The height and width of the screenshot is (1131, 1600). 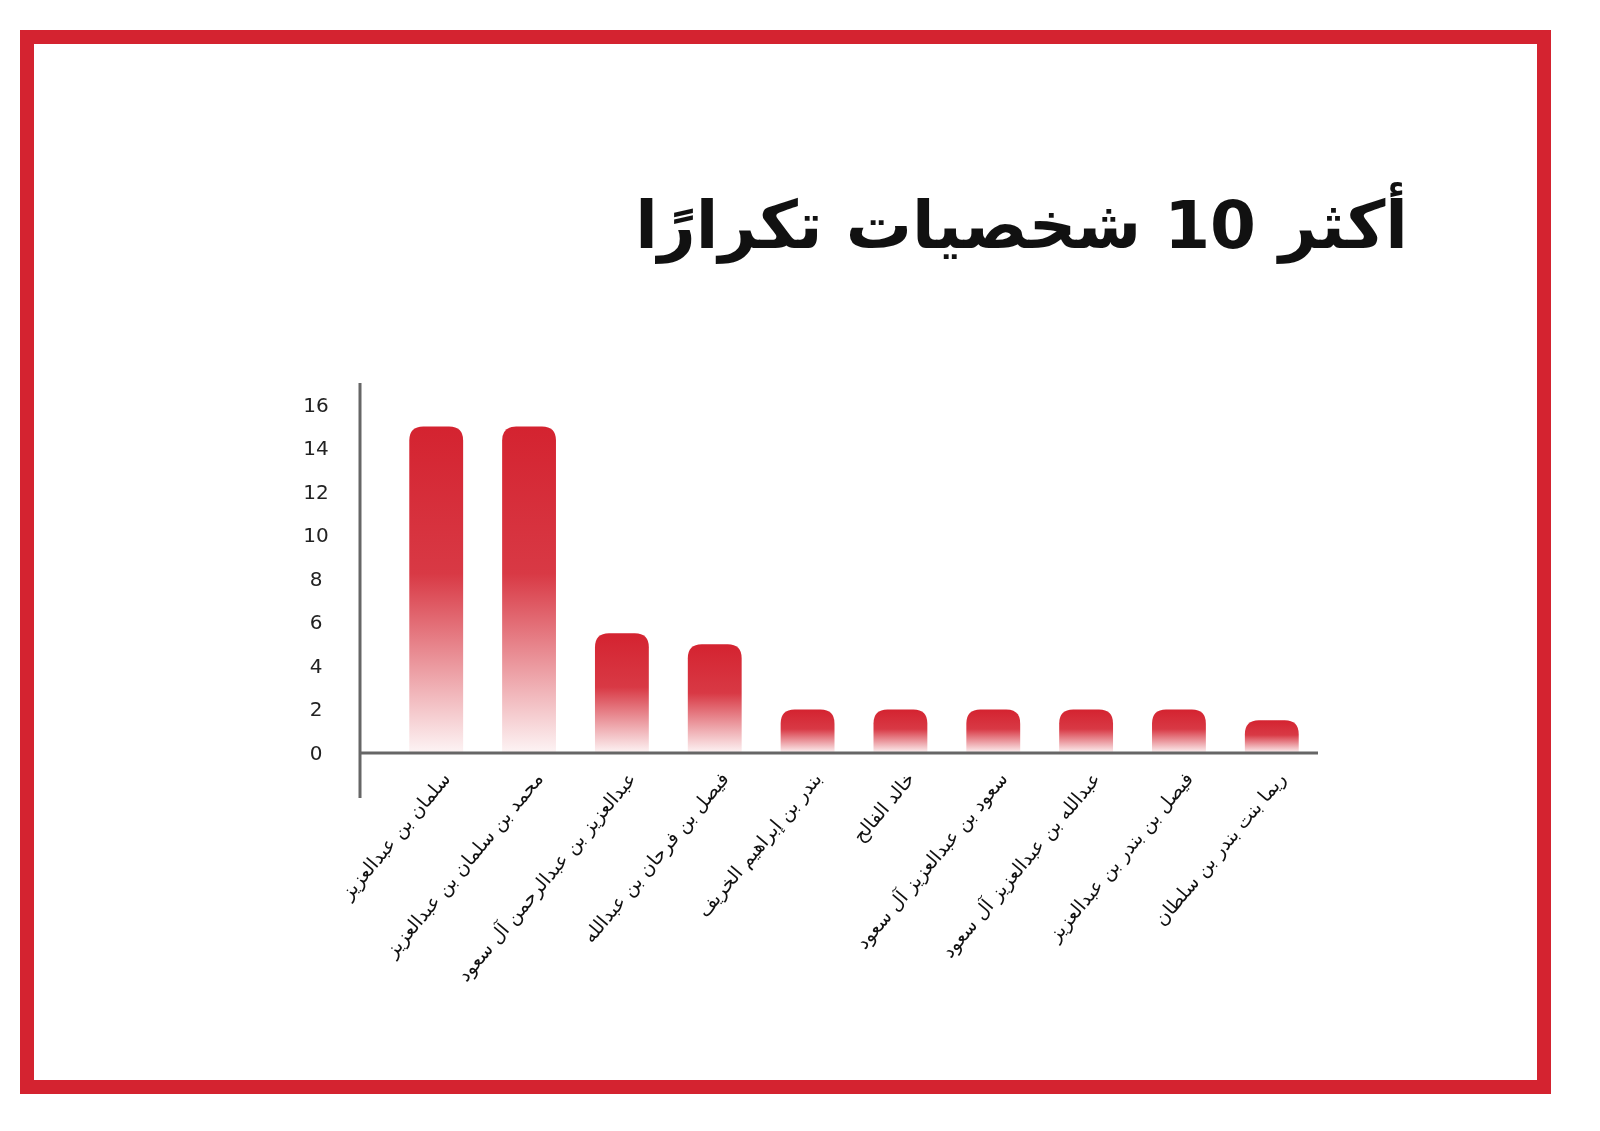 I want to click on y-tick-label: 0, so click(x=316, y=753).